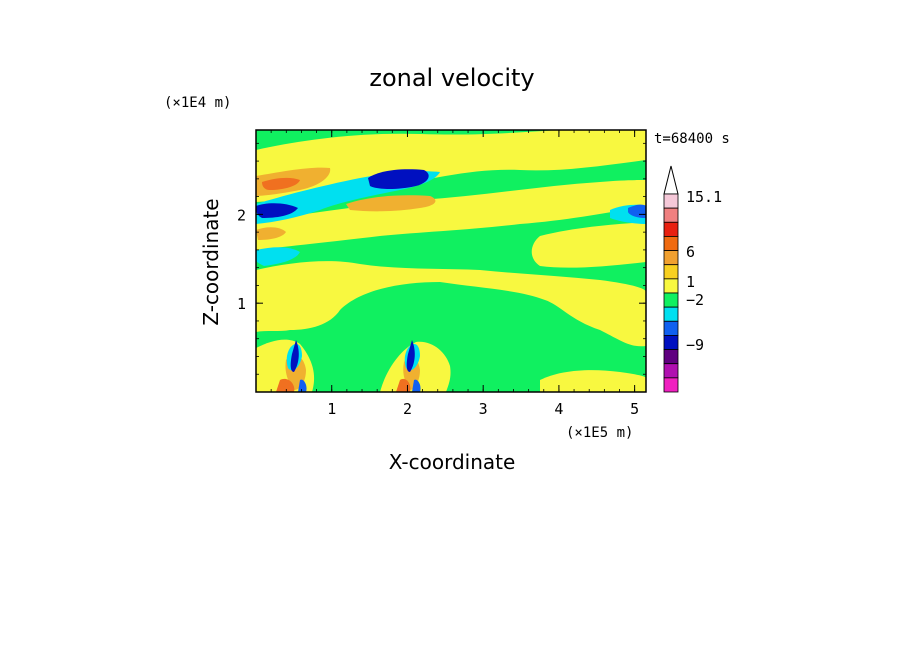 The height and width of the screenshot is (654, 904). Describe the element at coordinates (407, 409) in the screenshot. I see `x-tick-label: 2` at that location.